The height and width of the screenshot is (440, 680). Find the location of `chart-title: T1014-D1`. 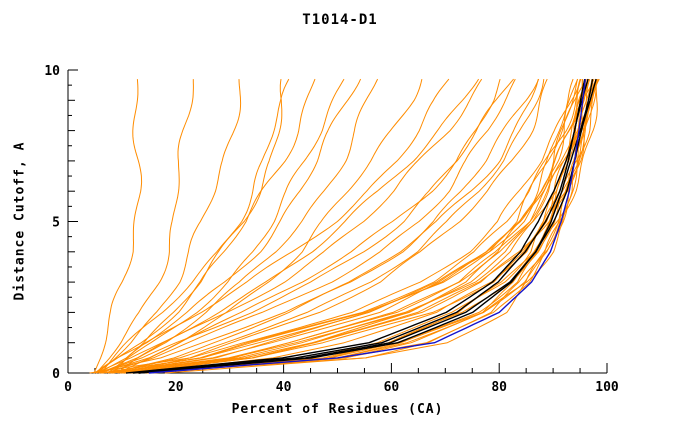

chart-title: T1014-D1 is located at coordinates (340, 20).